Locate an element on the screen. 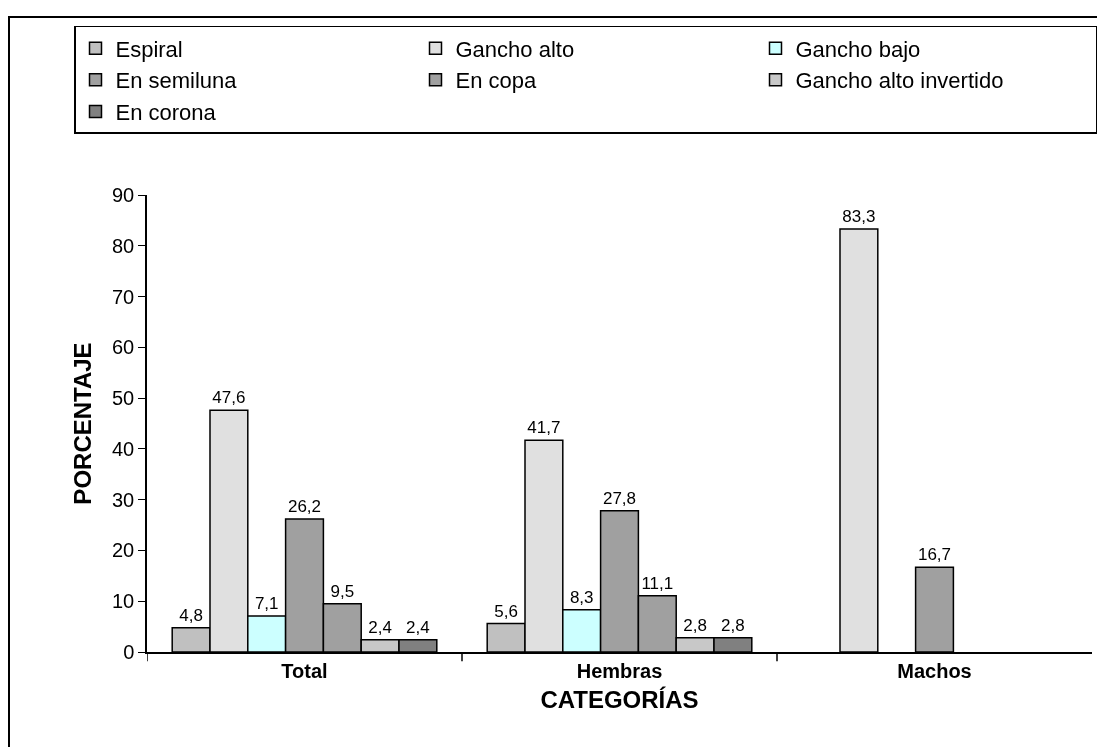 This screenshot has width=1097, height=747. y-tick-label: 50 is located at coordinates (123, 398).